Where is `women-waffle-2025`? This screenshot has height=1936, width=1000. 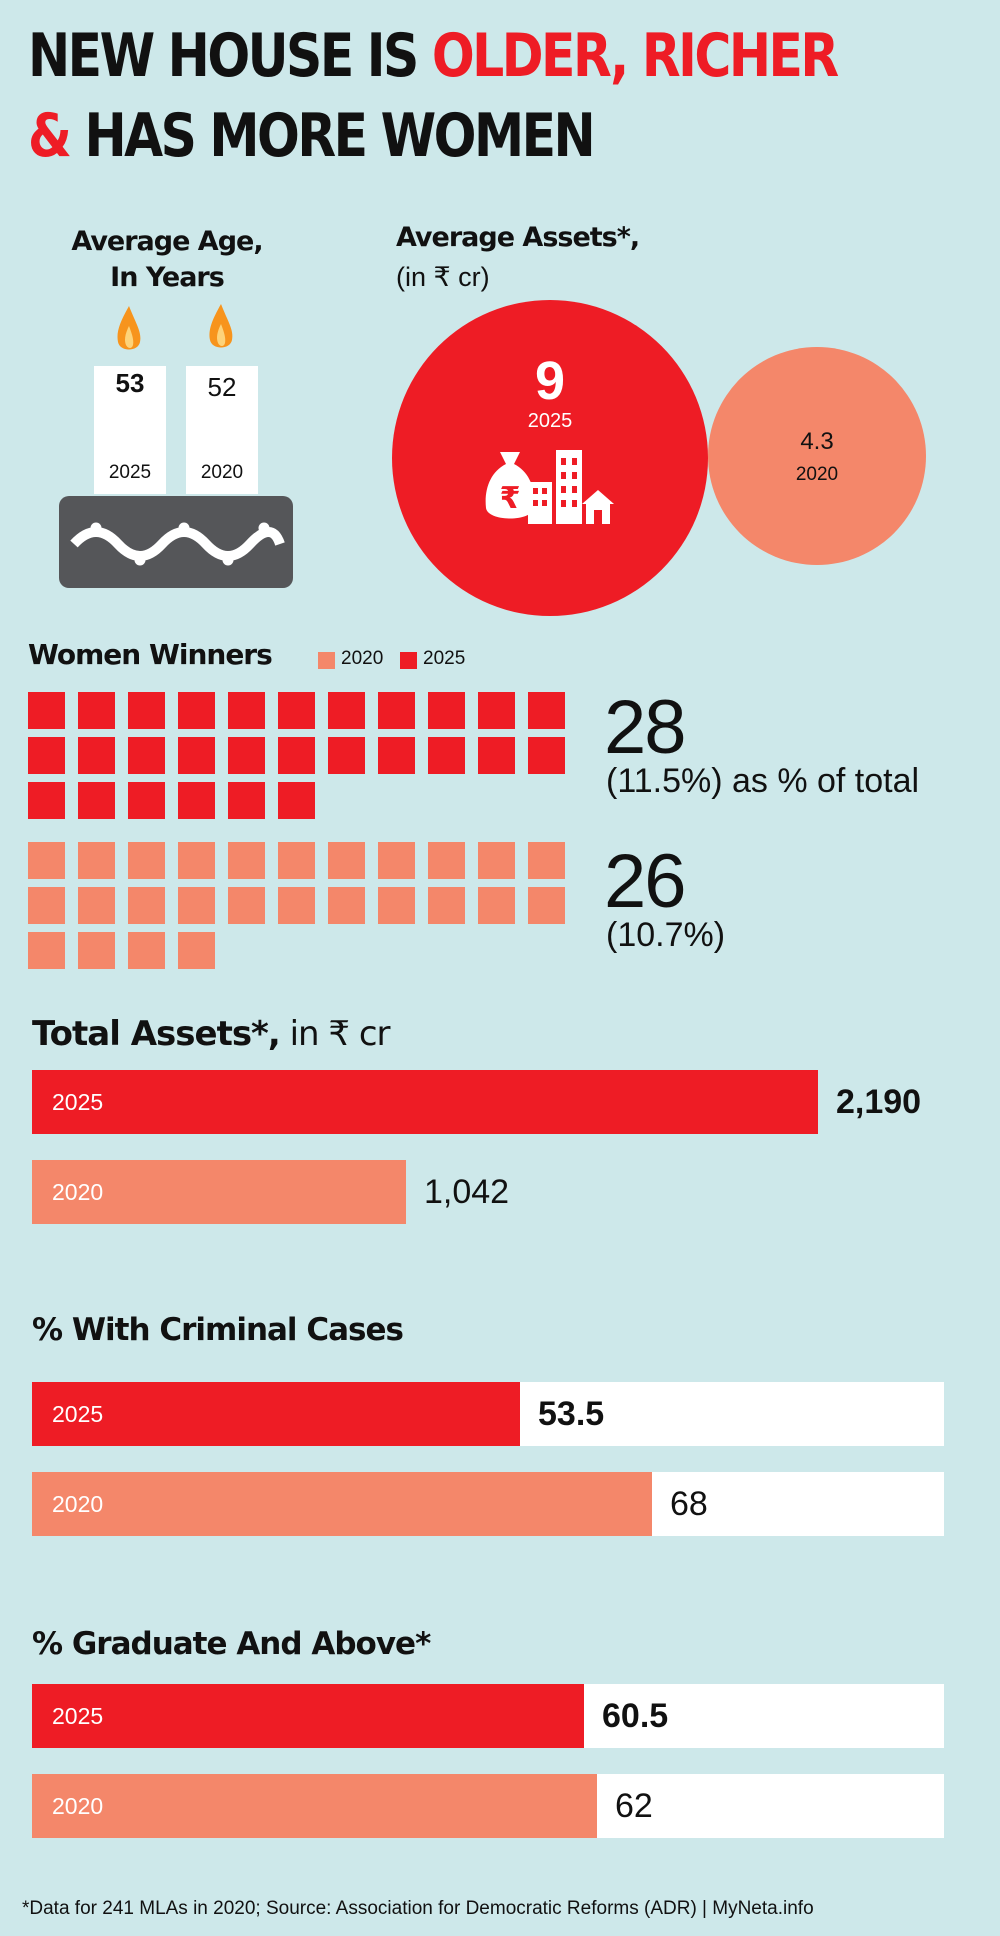 women-waffle-2025 is located at coordinates (303, 755).